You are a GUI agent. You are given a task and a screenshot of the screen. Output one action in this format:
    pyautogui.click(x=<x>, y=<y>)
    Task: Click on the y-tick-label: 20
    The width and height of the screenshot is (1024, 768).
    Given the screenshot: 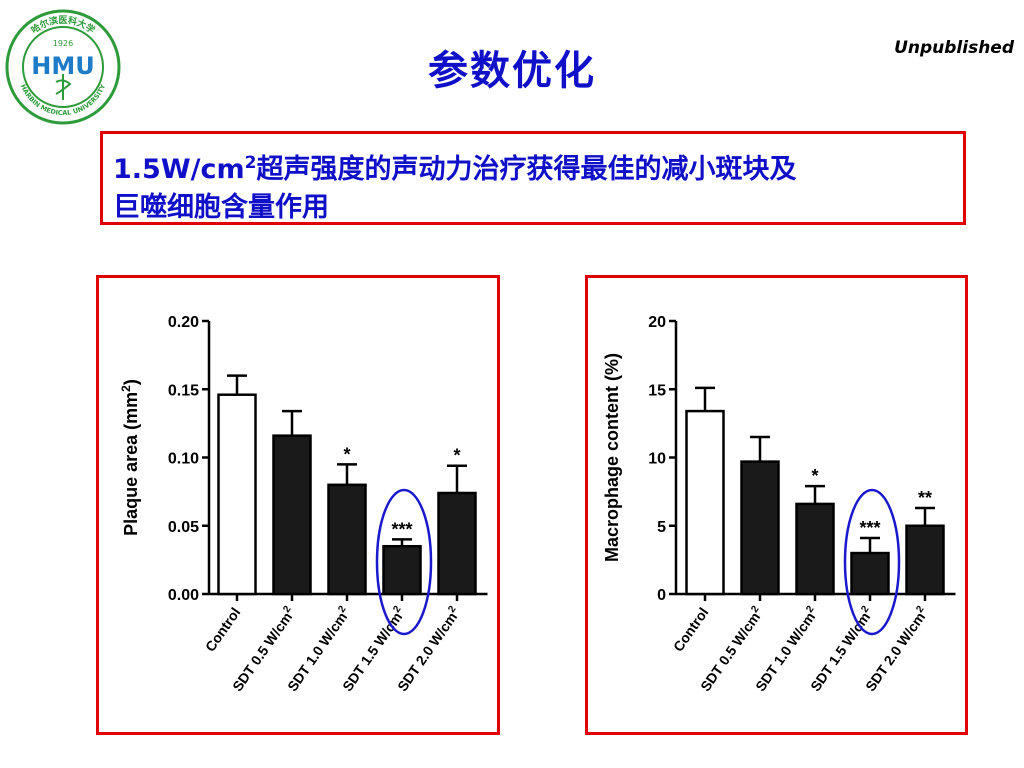 What is the action you would take?
    pyautogui.click(x=657, y=322)
    